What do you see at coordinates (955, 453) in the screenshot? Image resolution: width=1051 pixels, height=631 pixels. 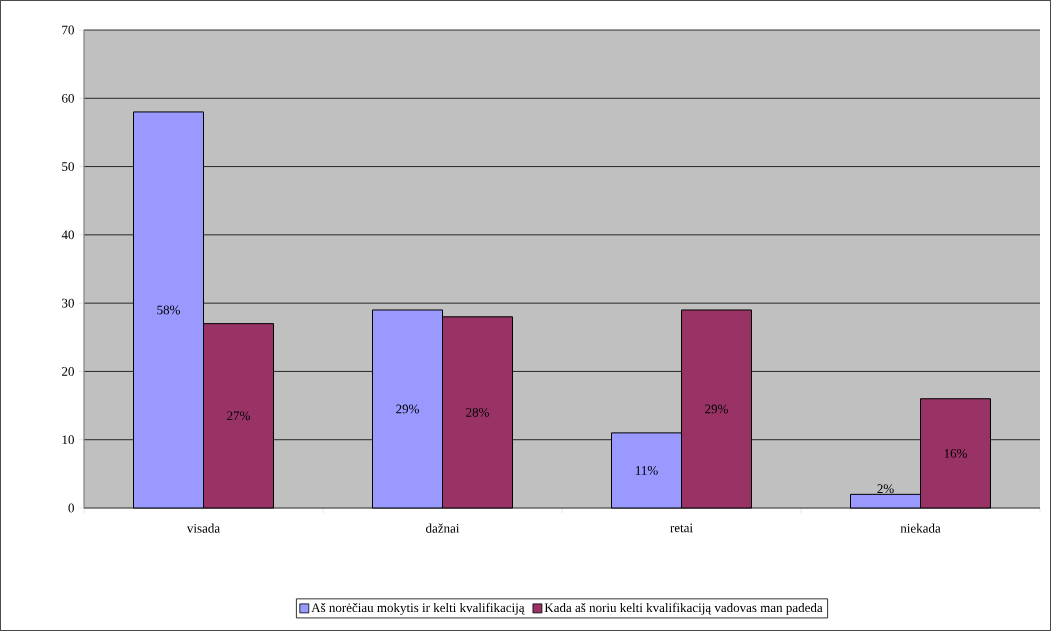 I see `data-label: 16%` at bounding box center [955, 453].